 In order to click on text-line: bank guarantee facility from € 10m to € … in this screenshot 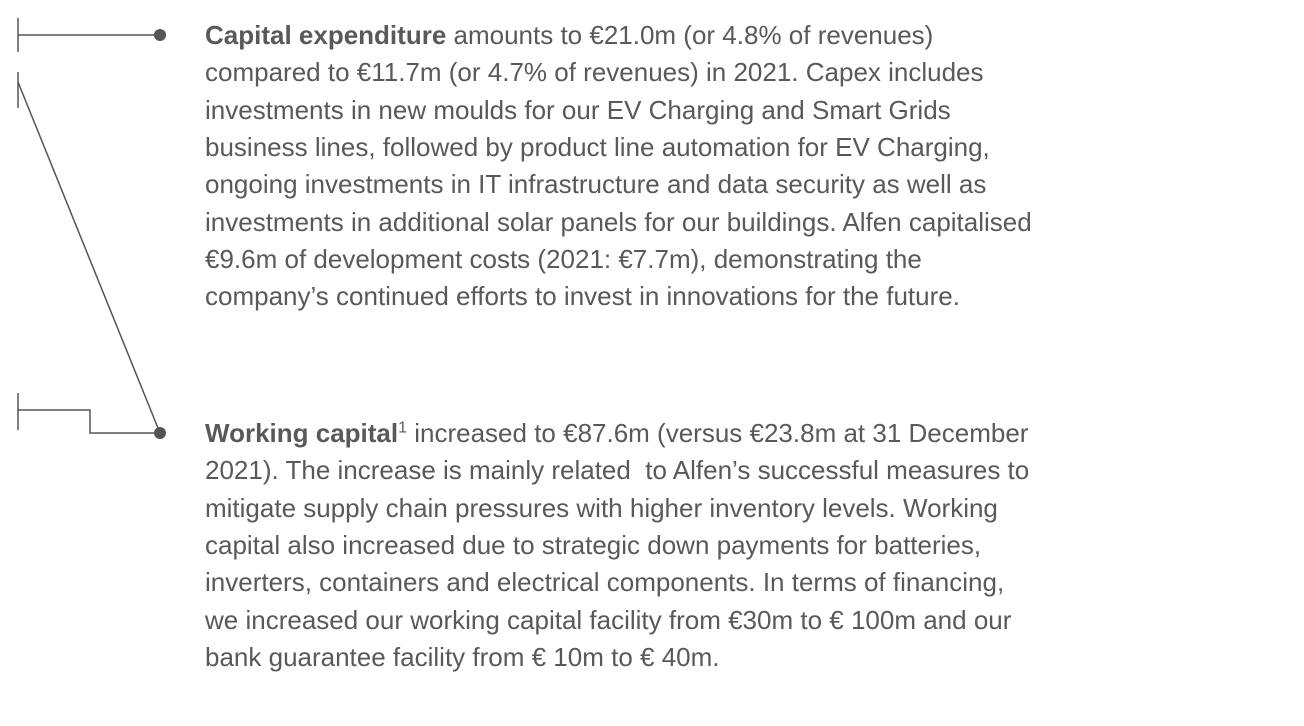, I will do `click(462, 657)`.